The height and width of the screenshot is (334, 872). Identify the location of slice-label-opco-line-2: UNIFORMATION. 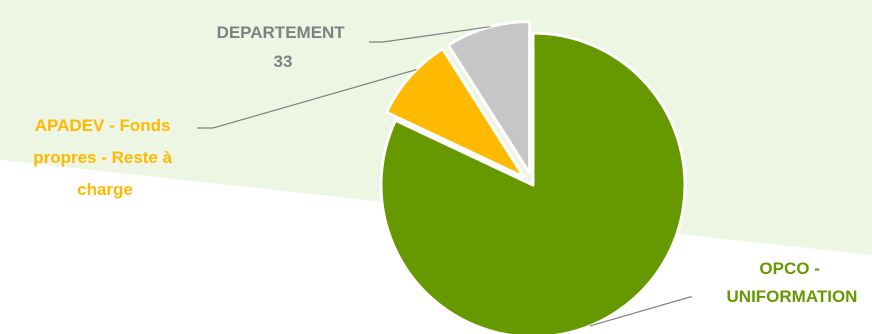
(792, 296).